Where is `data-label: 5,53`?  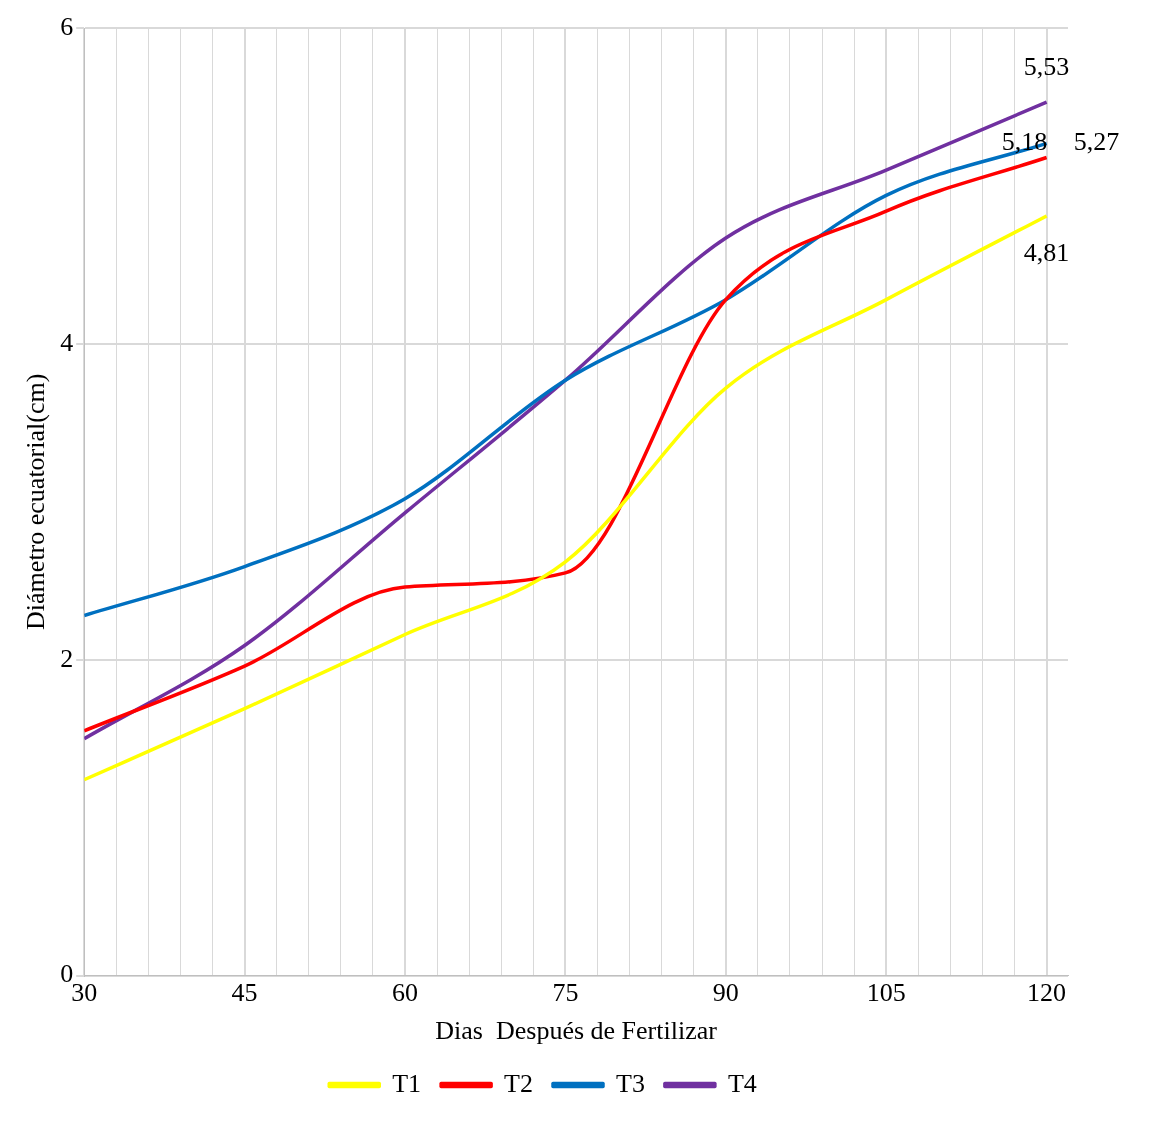 data-label: 5,53 is located at coordinates (1046, 67).